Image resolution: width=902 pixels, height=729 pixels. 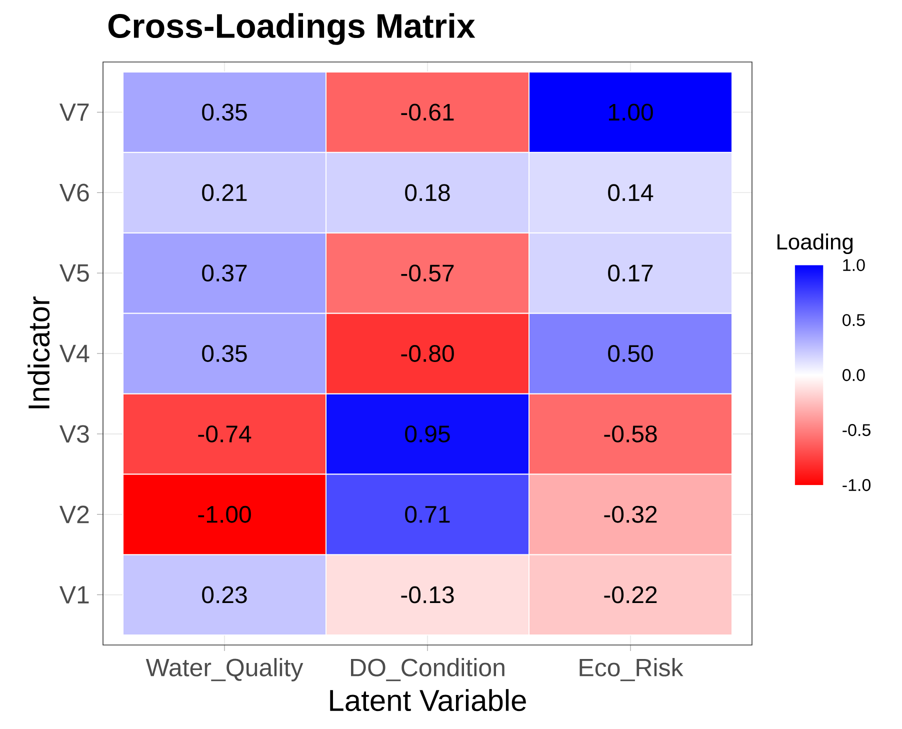 I want to click on x-tick-label: DO_Condition, so click(x=427, y=670).